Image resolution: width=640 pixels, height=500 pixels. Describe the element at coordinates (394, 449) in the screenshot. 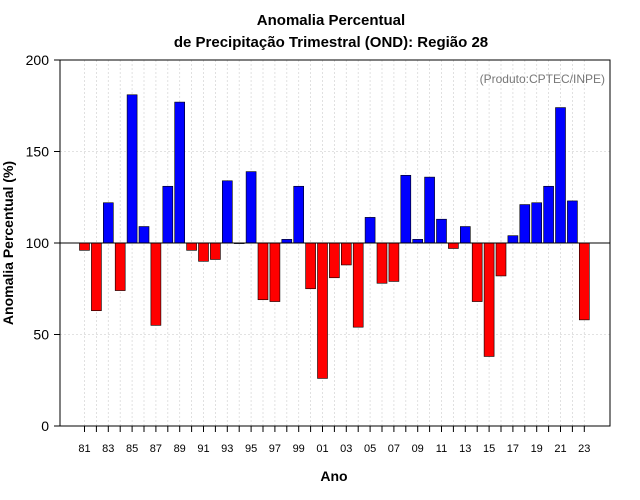

I see `x-tick-label: 07` at that location.